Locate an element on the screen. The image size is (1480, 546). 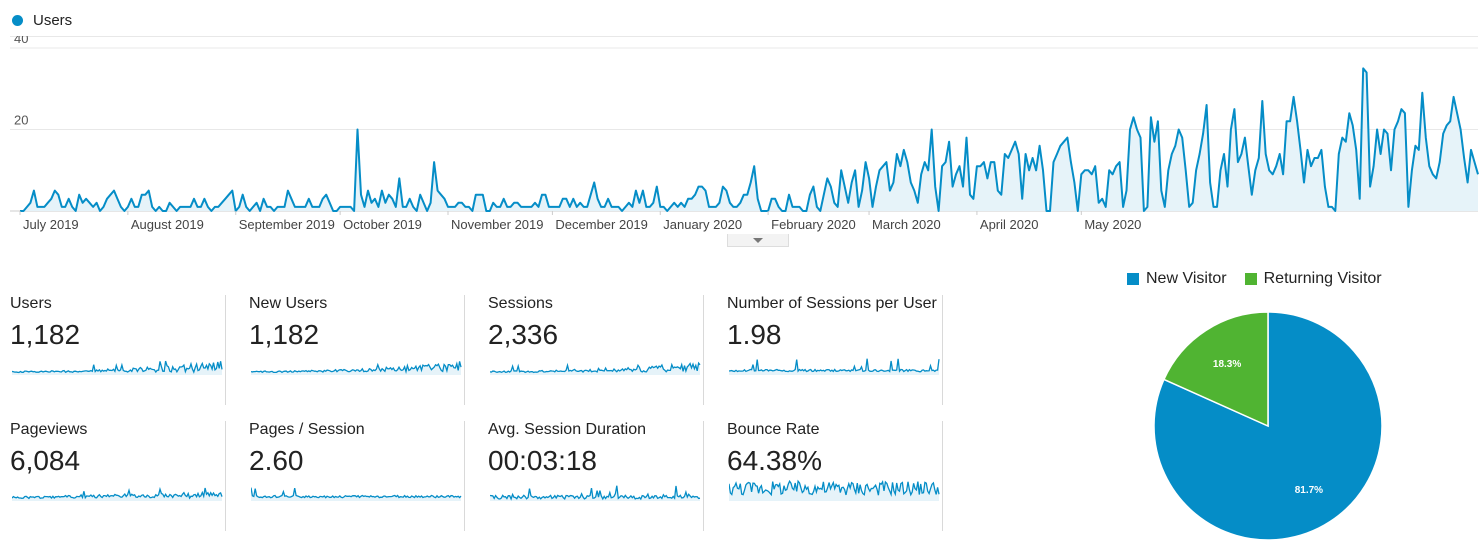
metric-bounce-rate: Bounce Rate 64.38% is located at coordinates (835, 476).